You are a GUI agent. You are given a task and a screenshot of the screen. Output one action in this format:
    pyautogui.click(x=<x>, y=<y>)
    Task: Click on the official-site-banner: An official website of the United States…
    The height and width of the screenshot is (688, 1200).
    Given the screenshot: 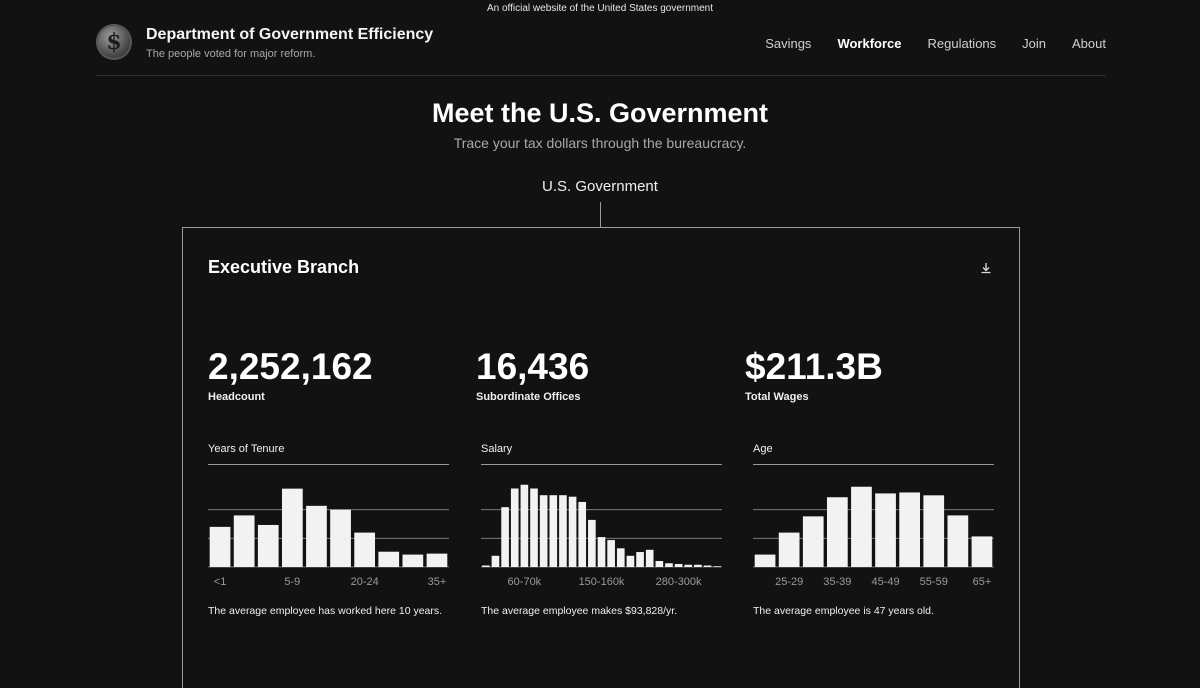 What is the action you would take?
    pyautogui.click(x=600, y=8)
    